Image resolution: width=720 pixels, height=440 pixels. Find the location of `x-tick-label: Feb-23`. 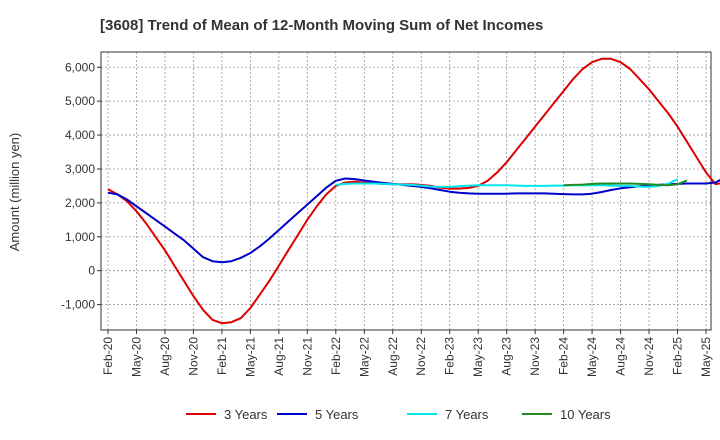

x-tick-label: Feb-23 is located at coordinates (450, 356).